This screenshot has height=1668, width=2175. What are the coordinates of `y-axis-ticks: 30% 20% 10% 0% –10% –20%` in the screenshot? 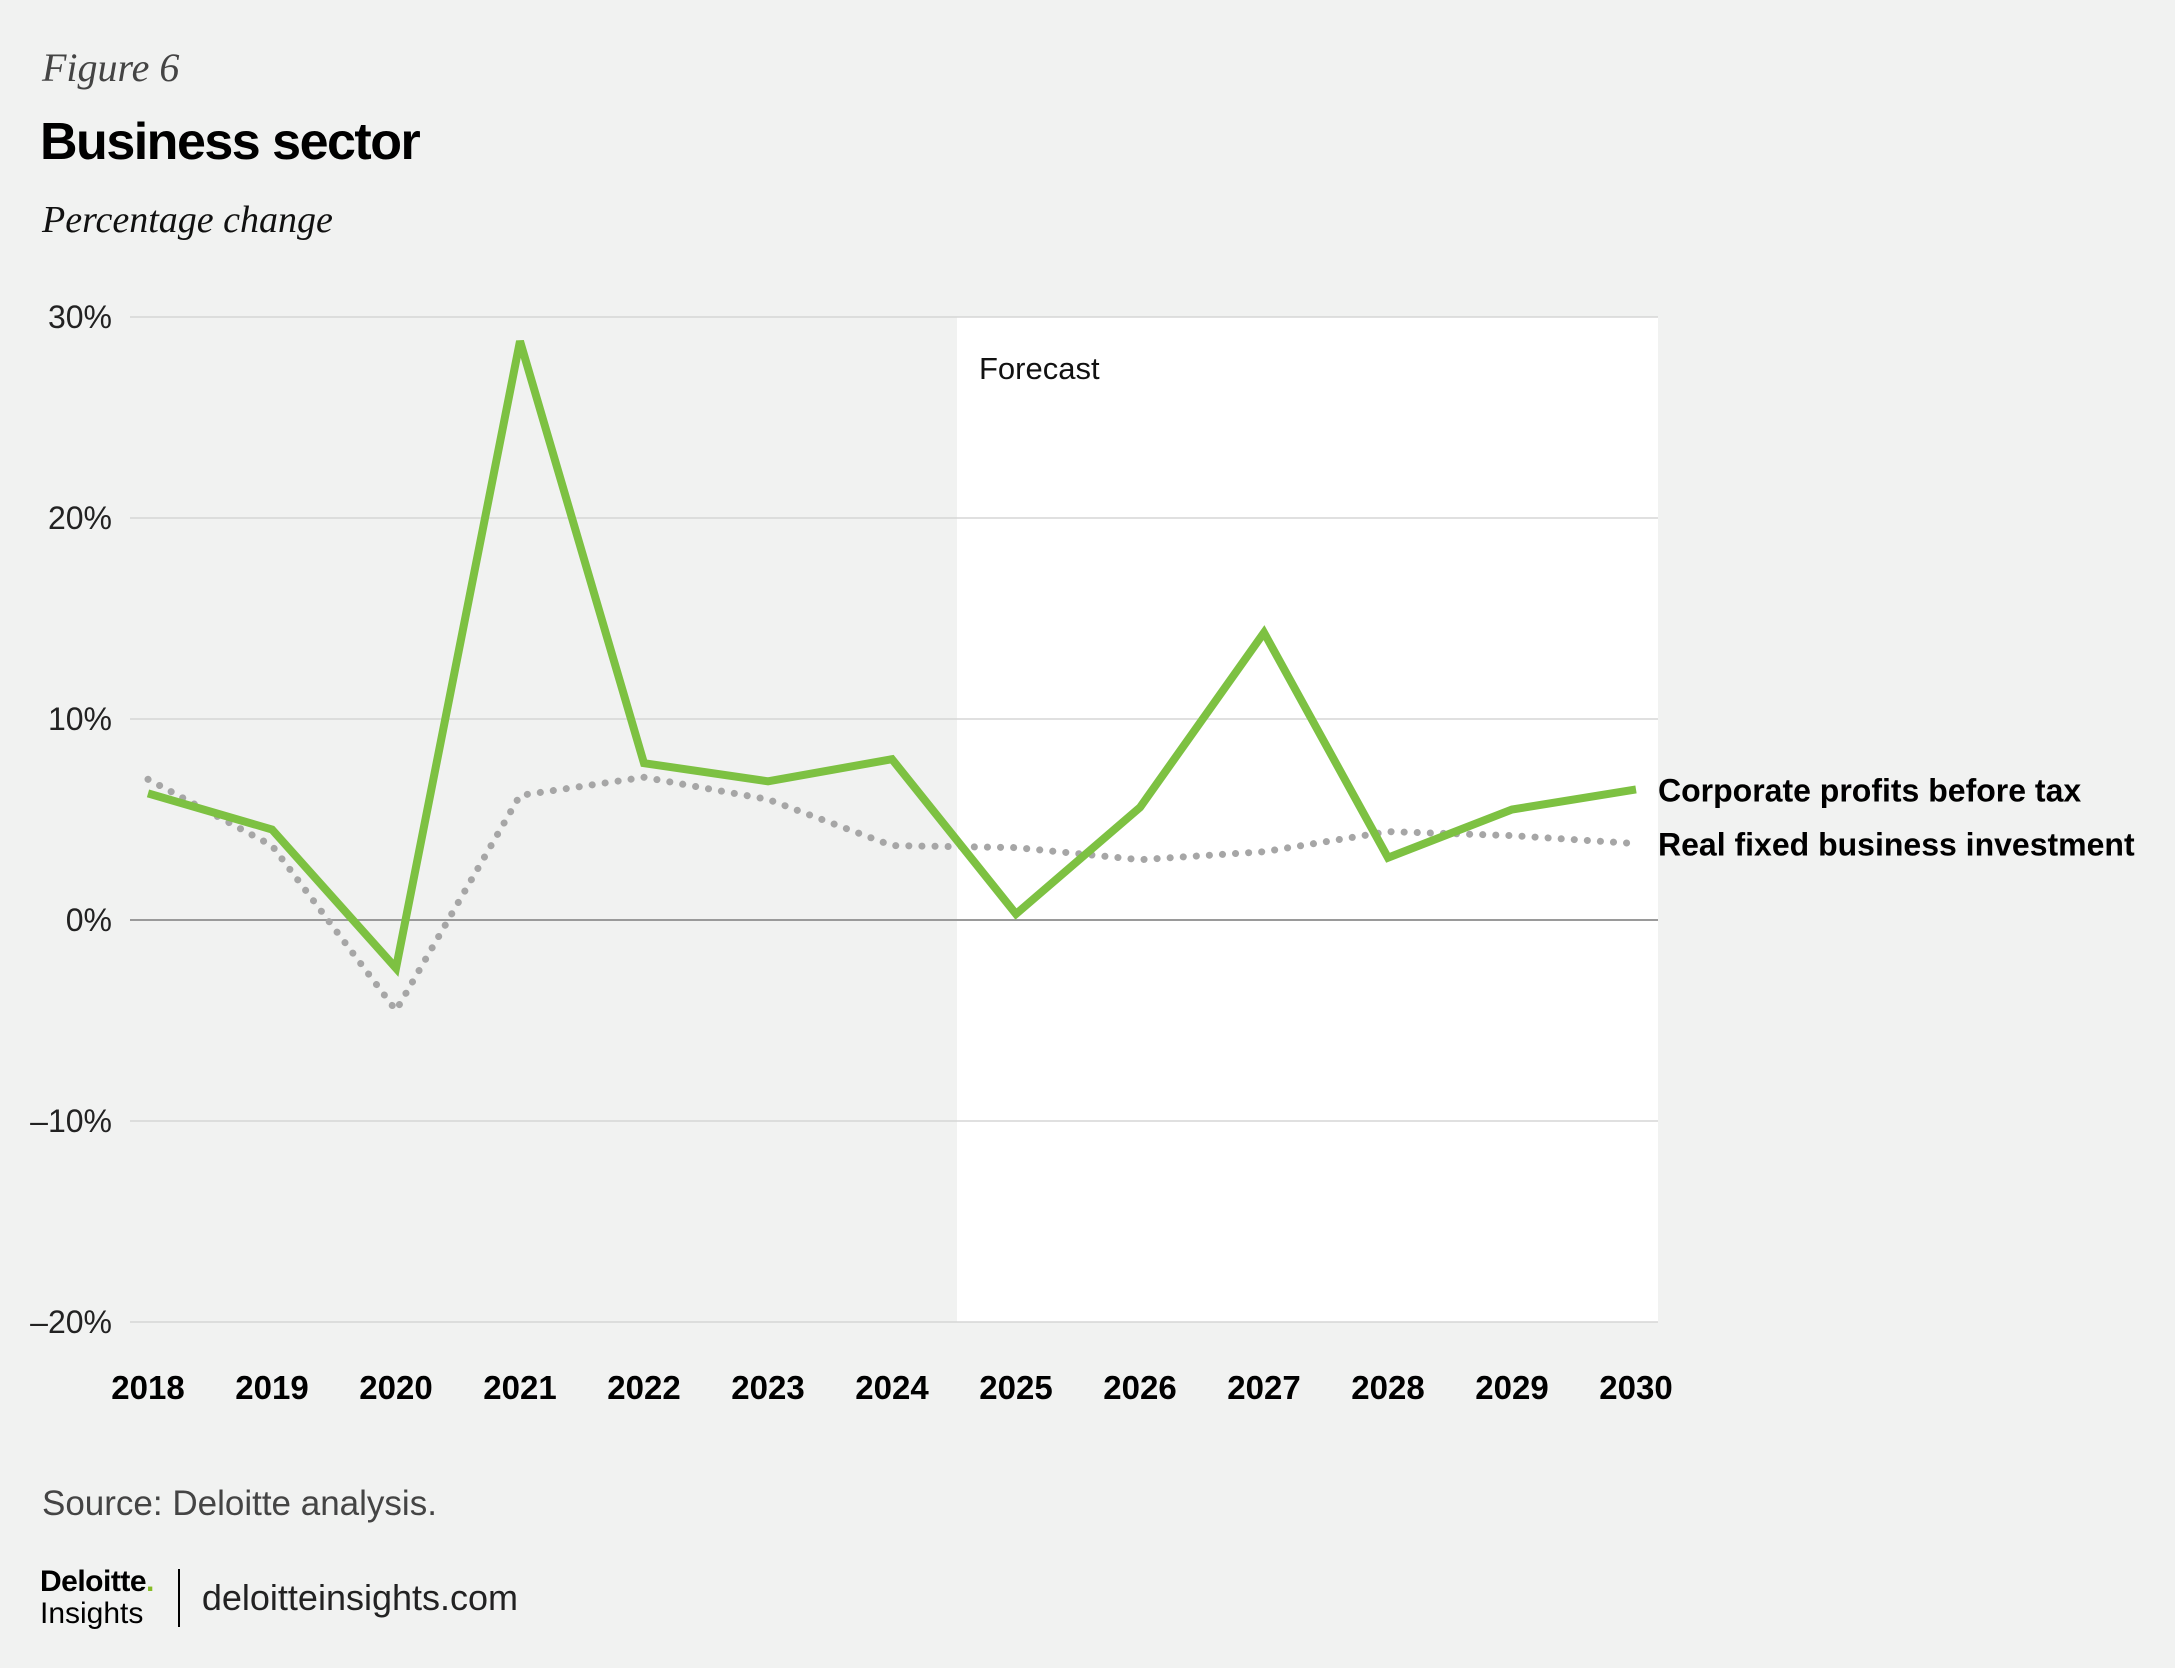 It's located at (71, 819).